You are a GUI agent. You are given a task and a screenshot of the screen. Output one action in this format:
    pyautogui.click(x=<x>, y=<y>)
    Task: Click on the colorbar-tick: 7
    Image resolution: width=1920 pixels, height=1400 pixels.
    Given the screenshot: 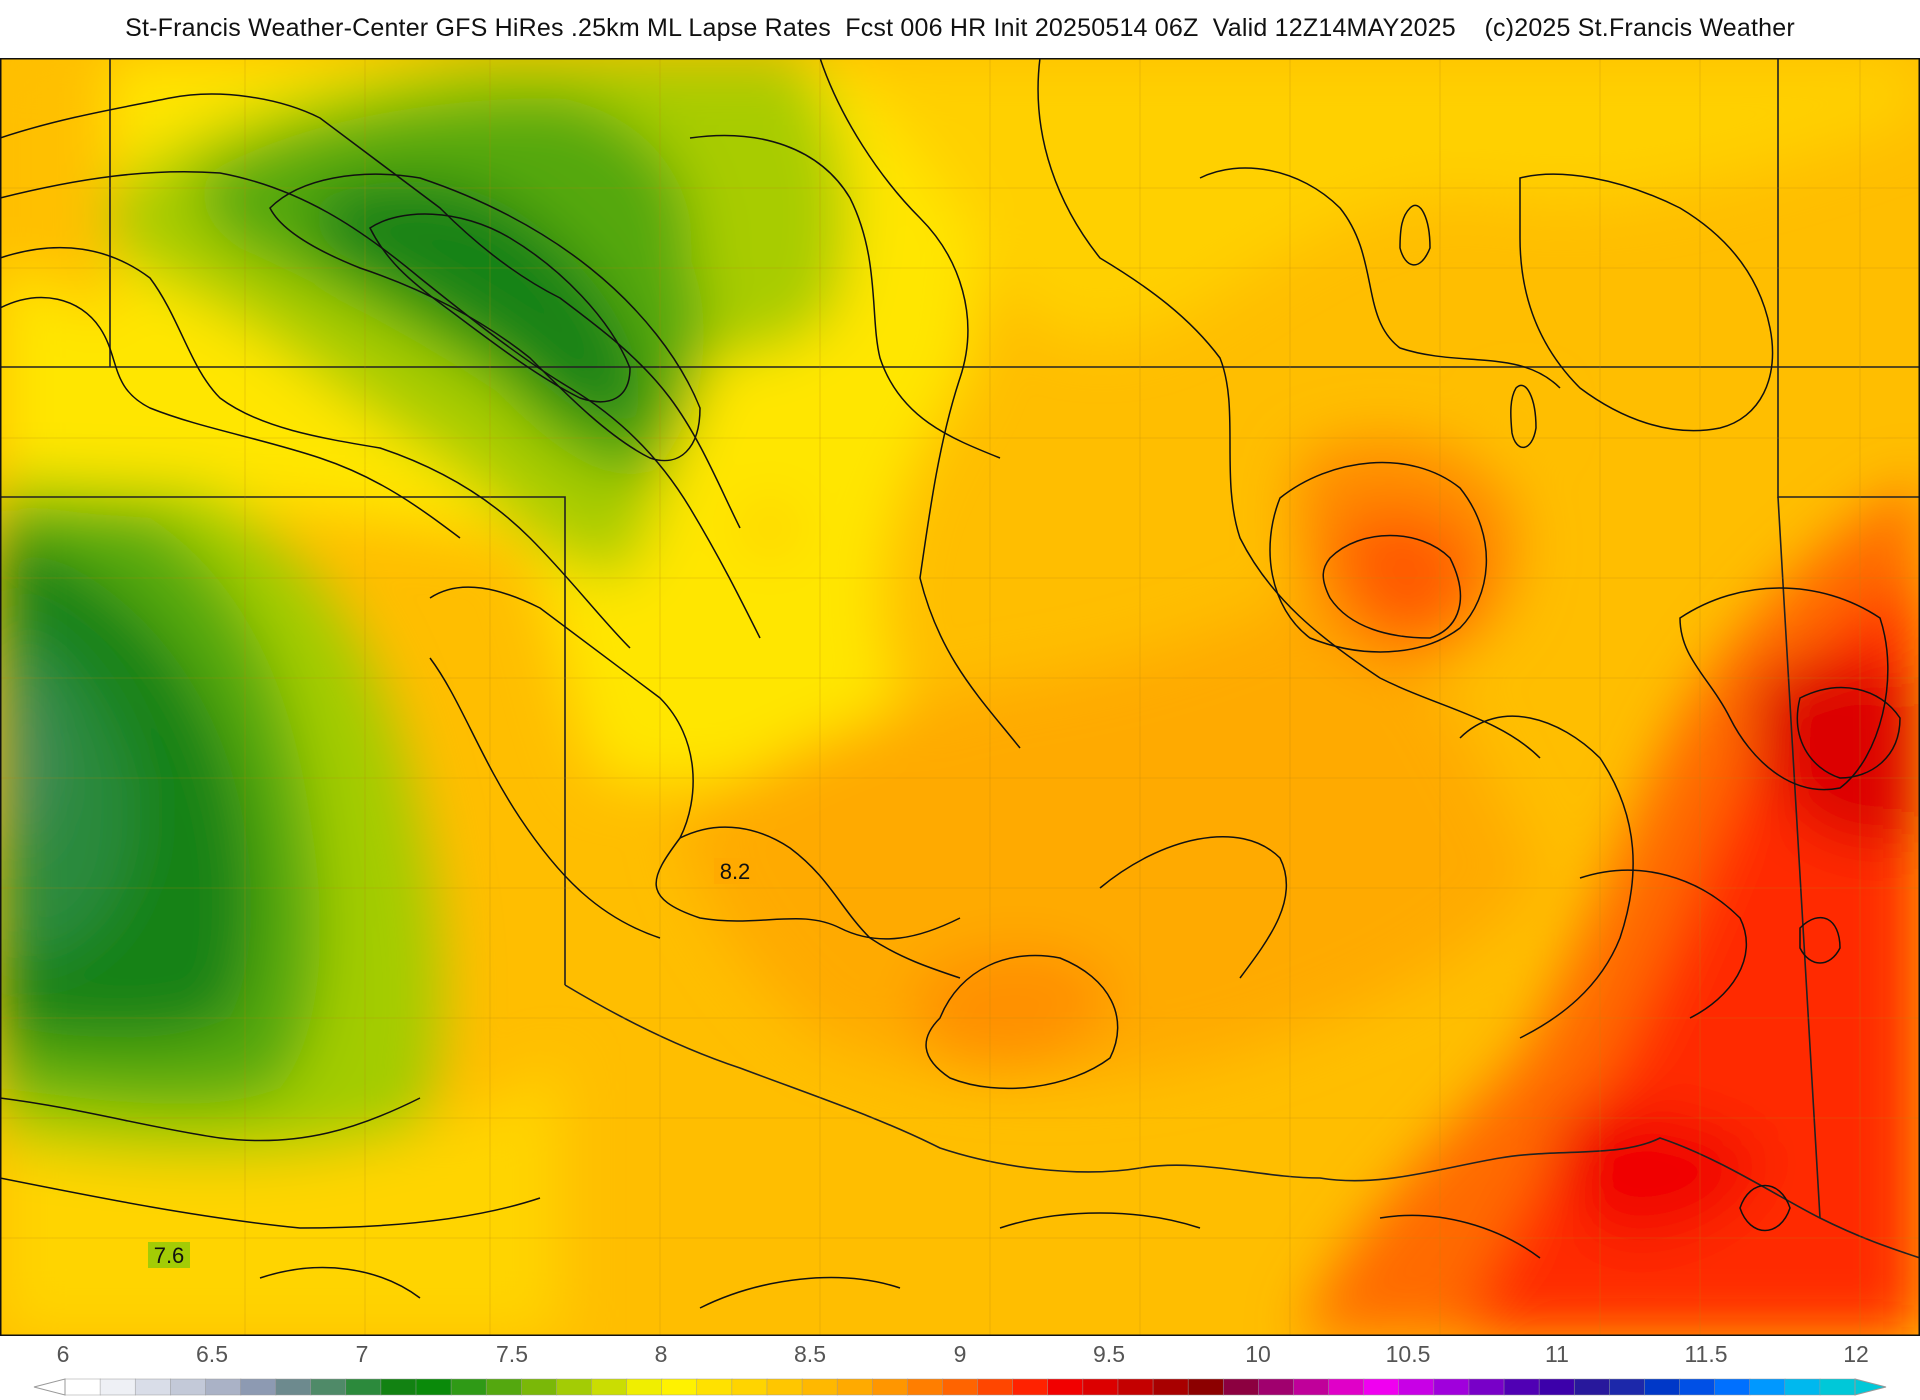 What is the action you would take?
    pyautogui.click(x=362, y=1354)
    